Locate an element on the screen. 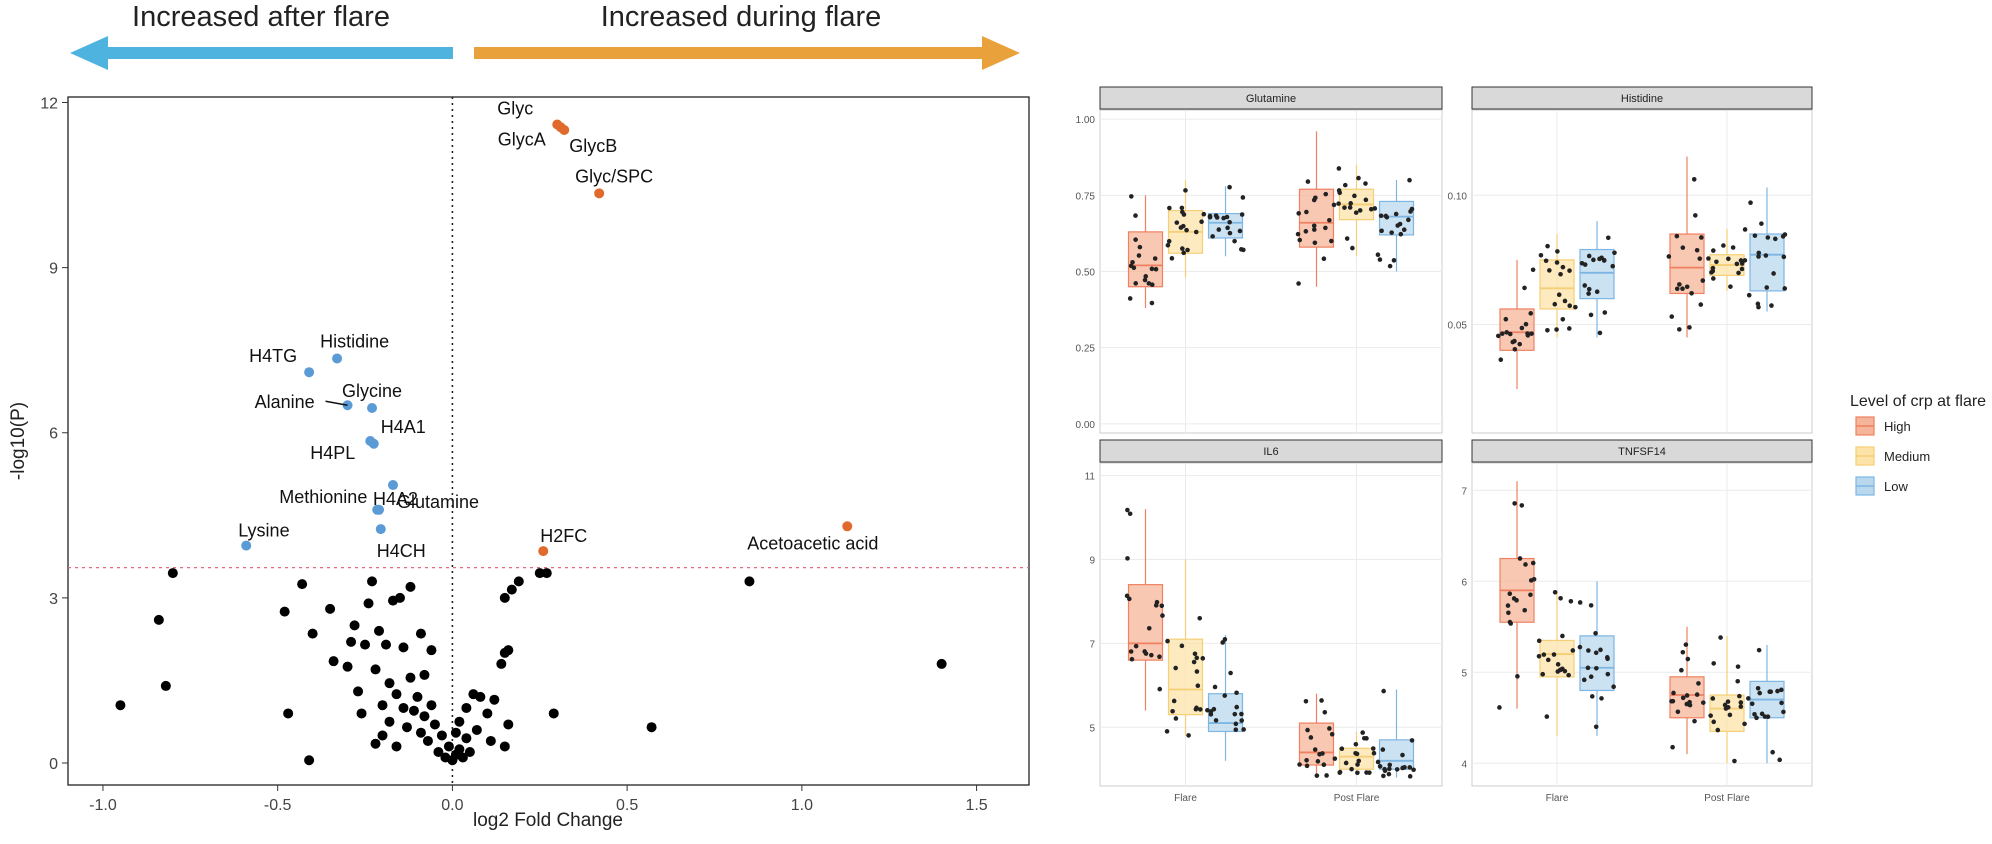 The image size is (1992, 844). facet-y-tick-label: 1.00 is located at coordinates (1086, 120).